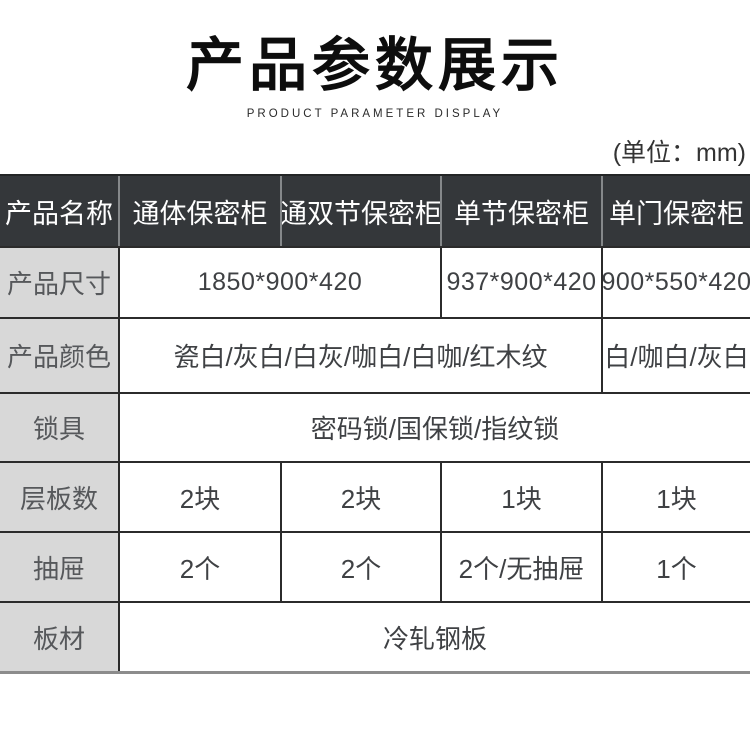 This screenshot has width=750, height=731. I want to click on cell-size-full: 1850*900*420, so click(281, 281).